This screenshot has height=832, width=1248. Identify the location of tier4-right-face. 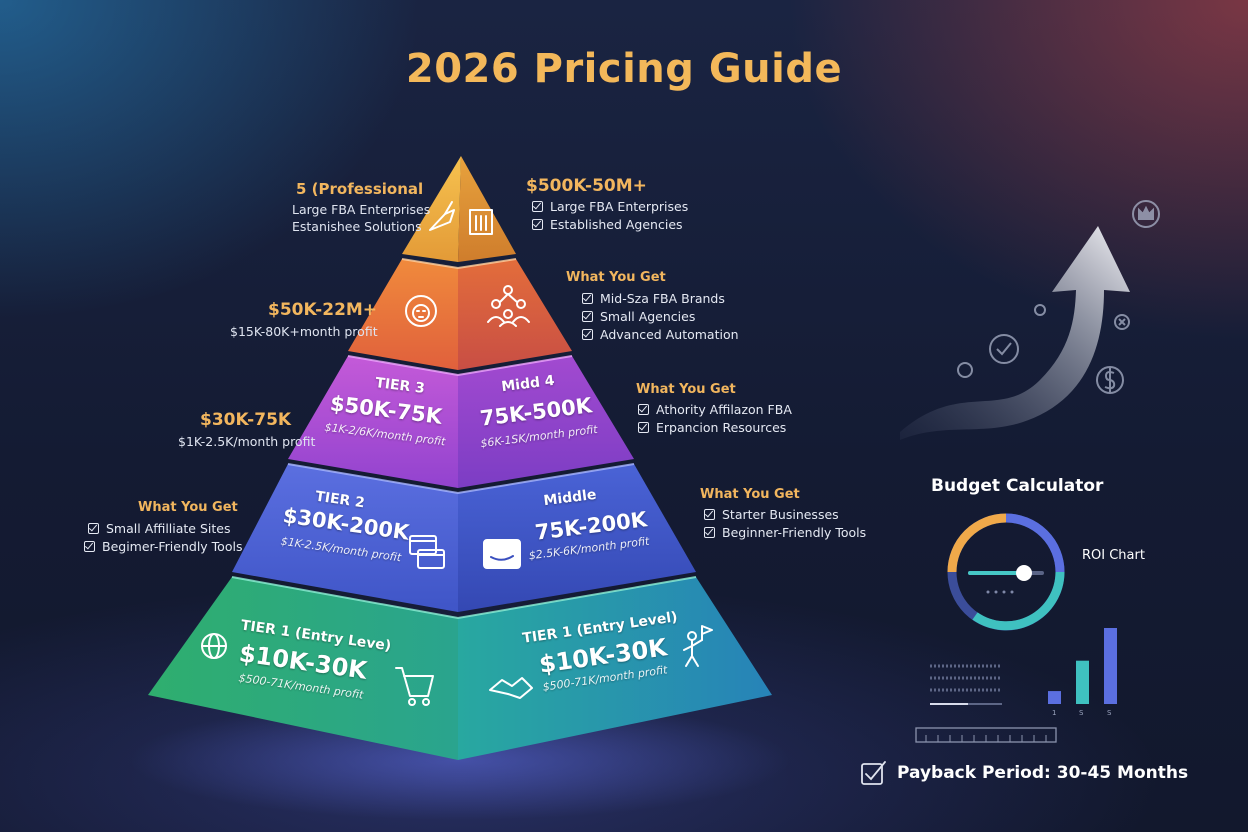
(515, 314).